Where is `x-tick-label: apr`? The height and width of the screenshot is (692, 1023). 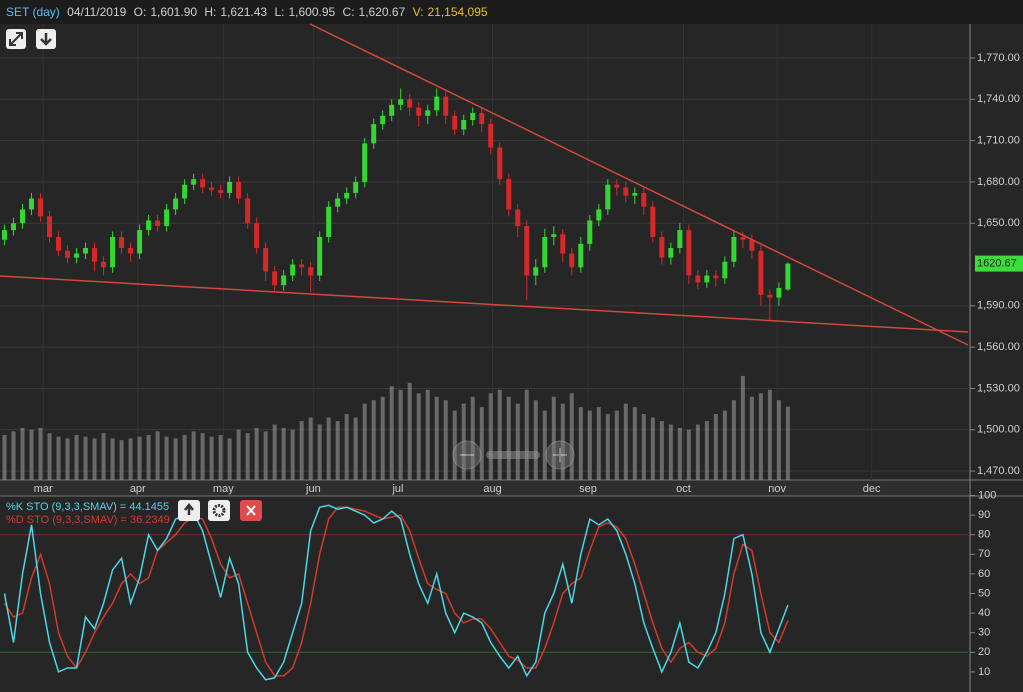
x-tick-label: apr is located at coordinates (138, 489).